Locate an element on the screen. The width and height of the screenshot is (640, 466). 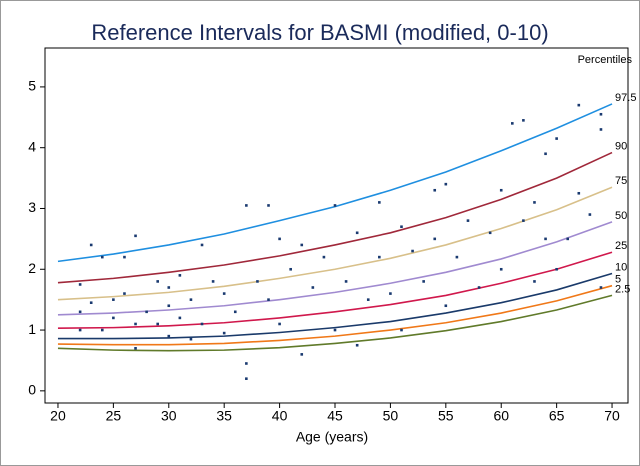
line-label: 2.5 is located at coordinates (622, 289).